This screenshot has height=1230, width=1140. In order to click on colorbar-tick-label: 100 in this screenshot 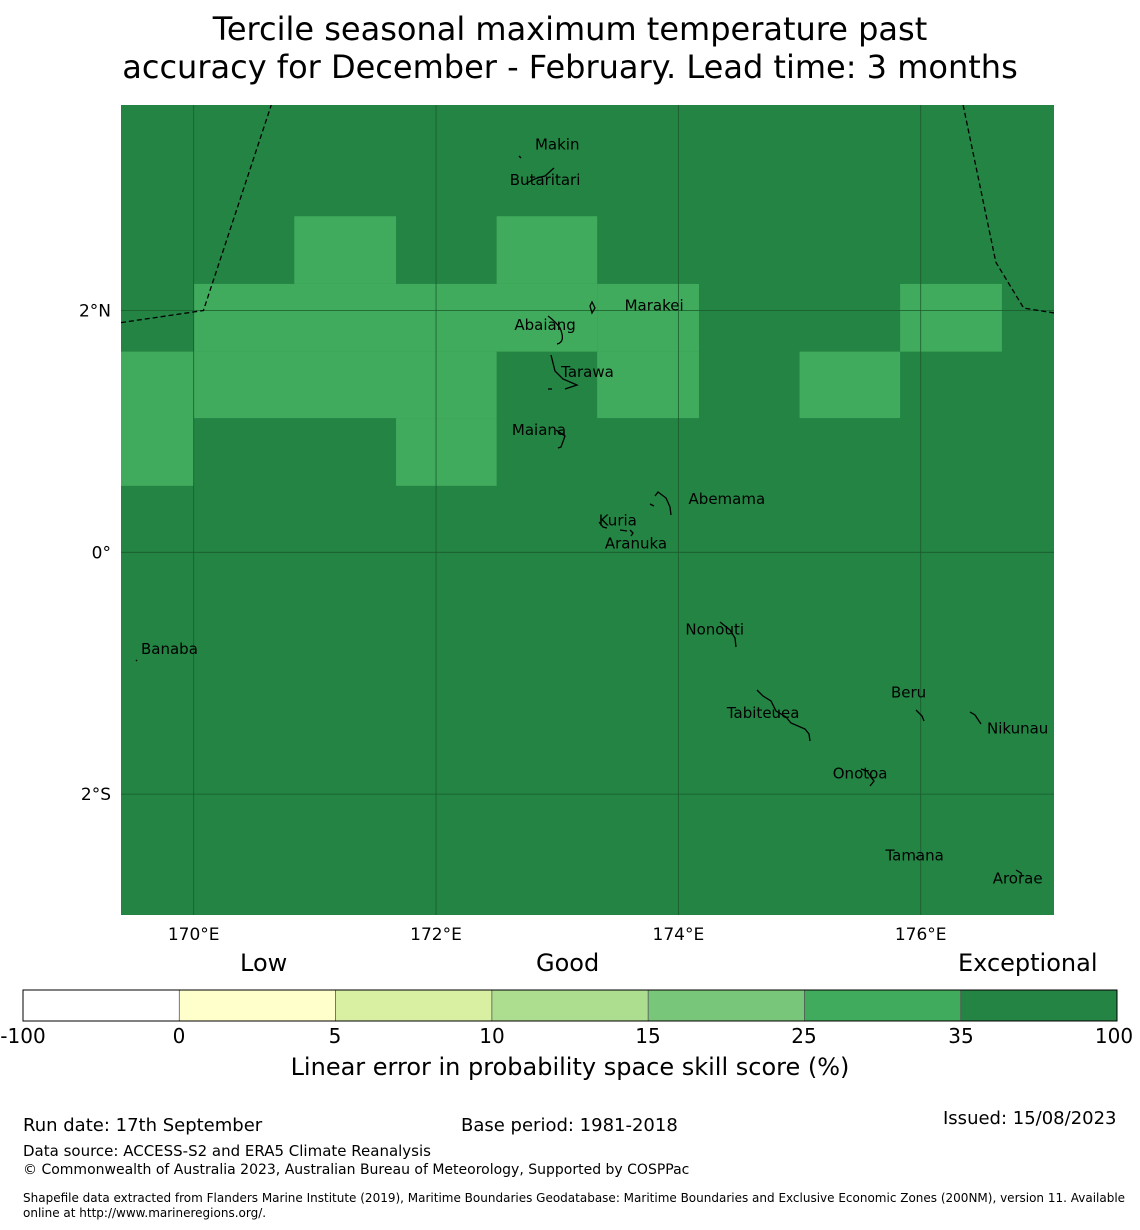, I will do `click(1114, 1036)`.